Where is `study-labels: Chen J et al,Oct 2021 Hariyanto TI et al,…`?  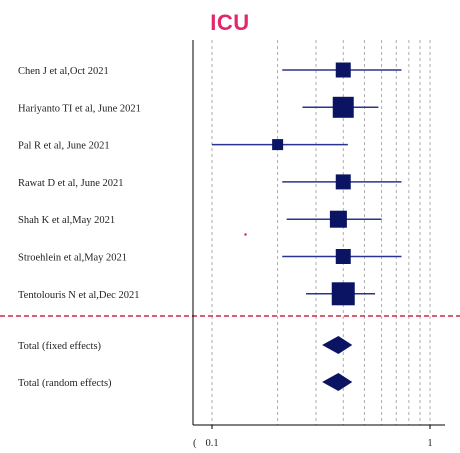
study-labels: Chen J et al,Oct 2021 Hariyanto TI et al,… is located at coordinates (79, 183).